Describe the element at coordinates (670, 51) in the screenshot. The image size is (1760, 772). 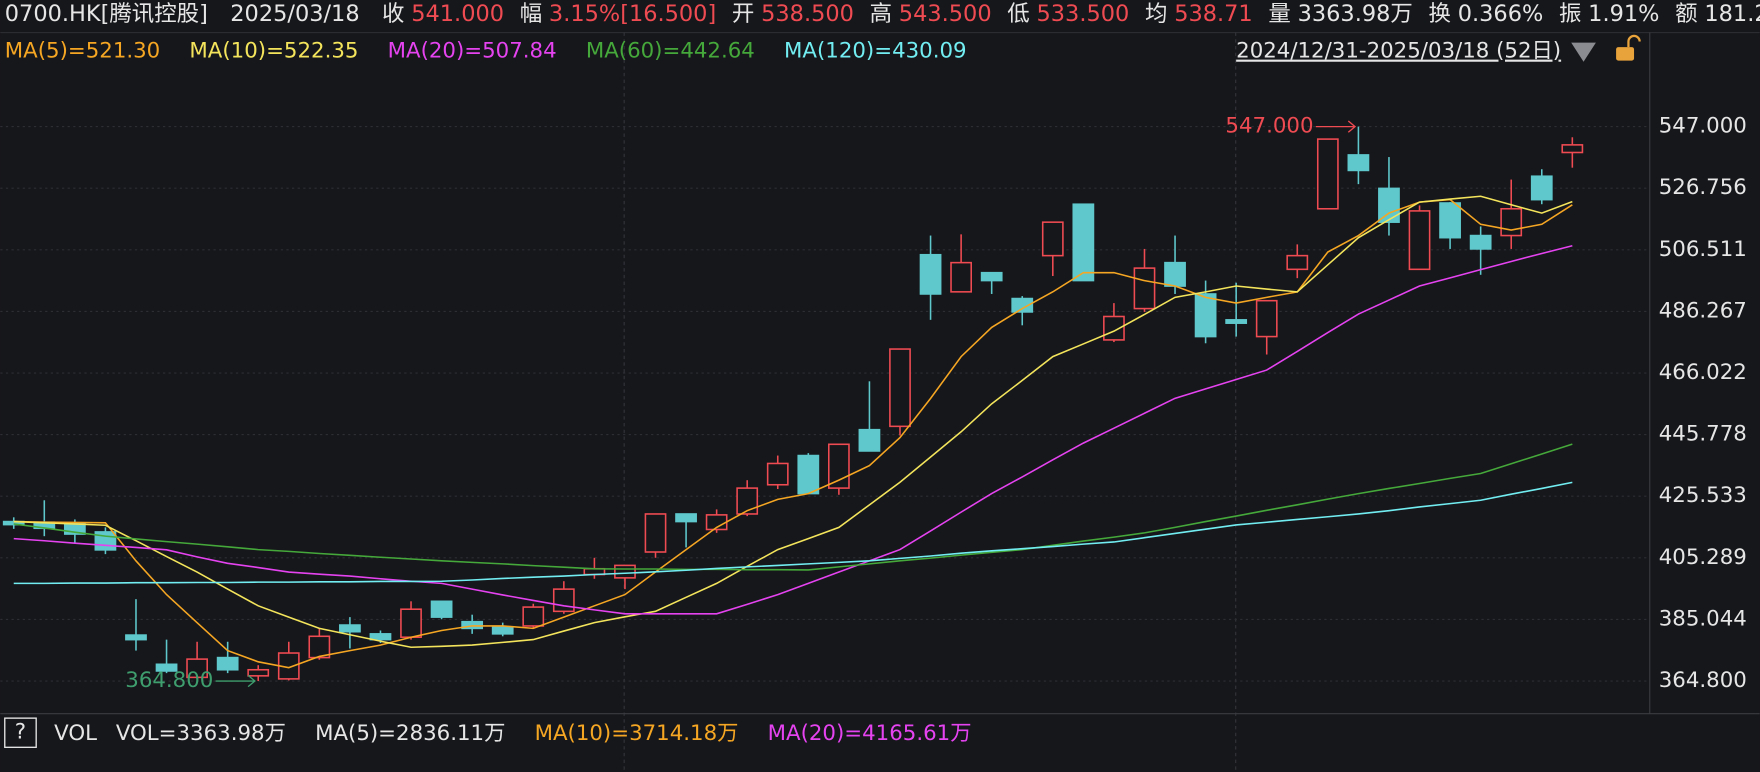
I see `legend-entry: MA(60)=442.64` at that location.